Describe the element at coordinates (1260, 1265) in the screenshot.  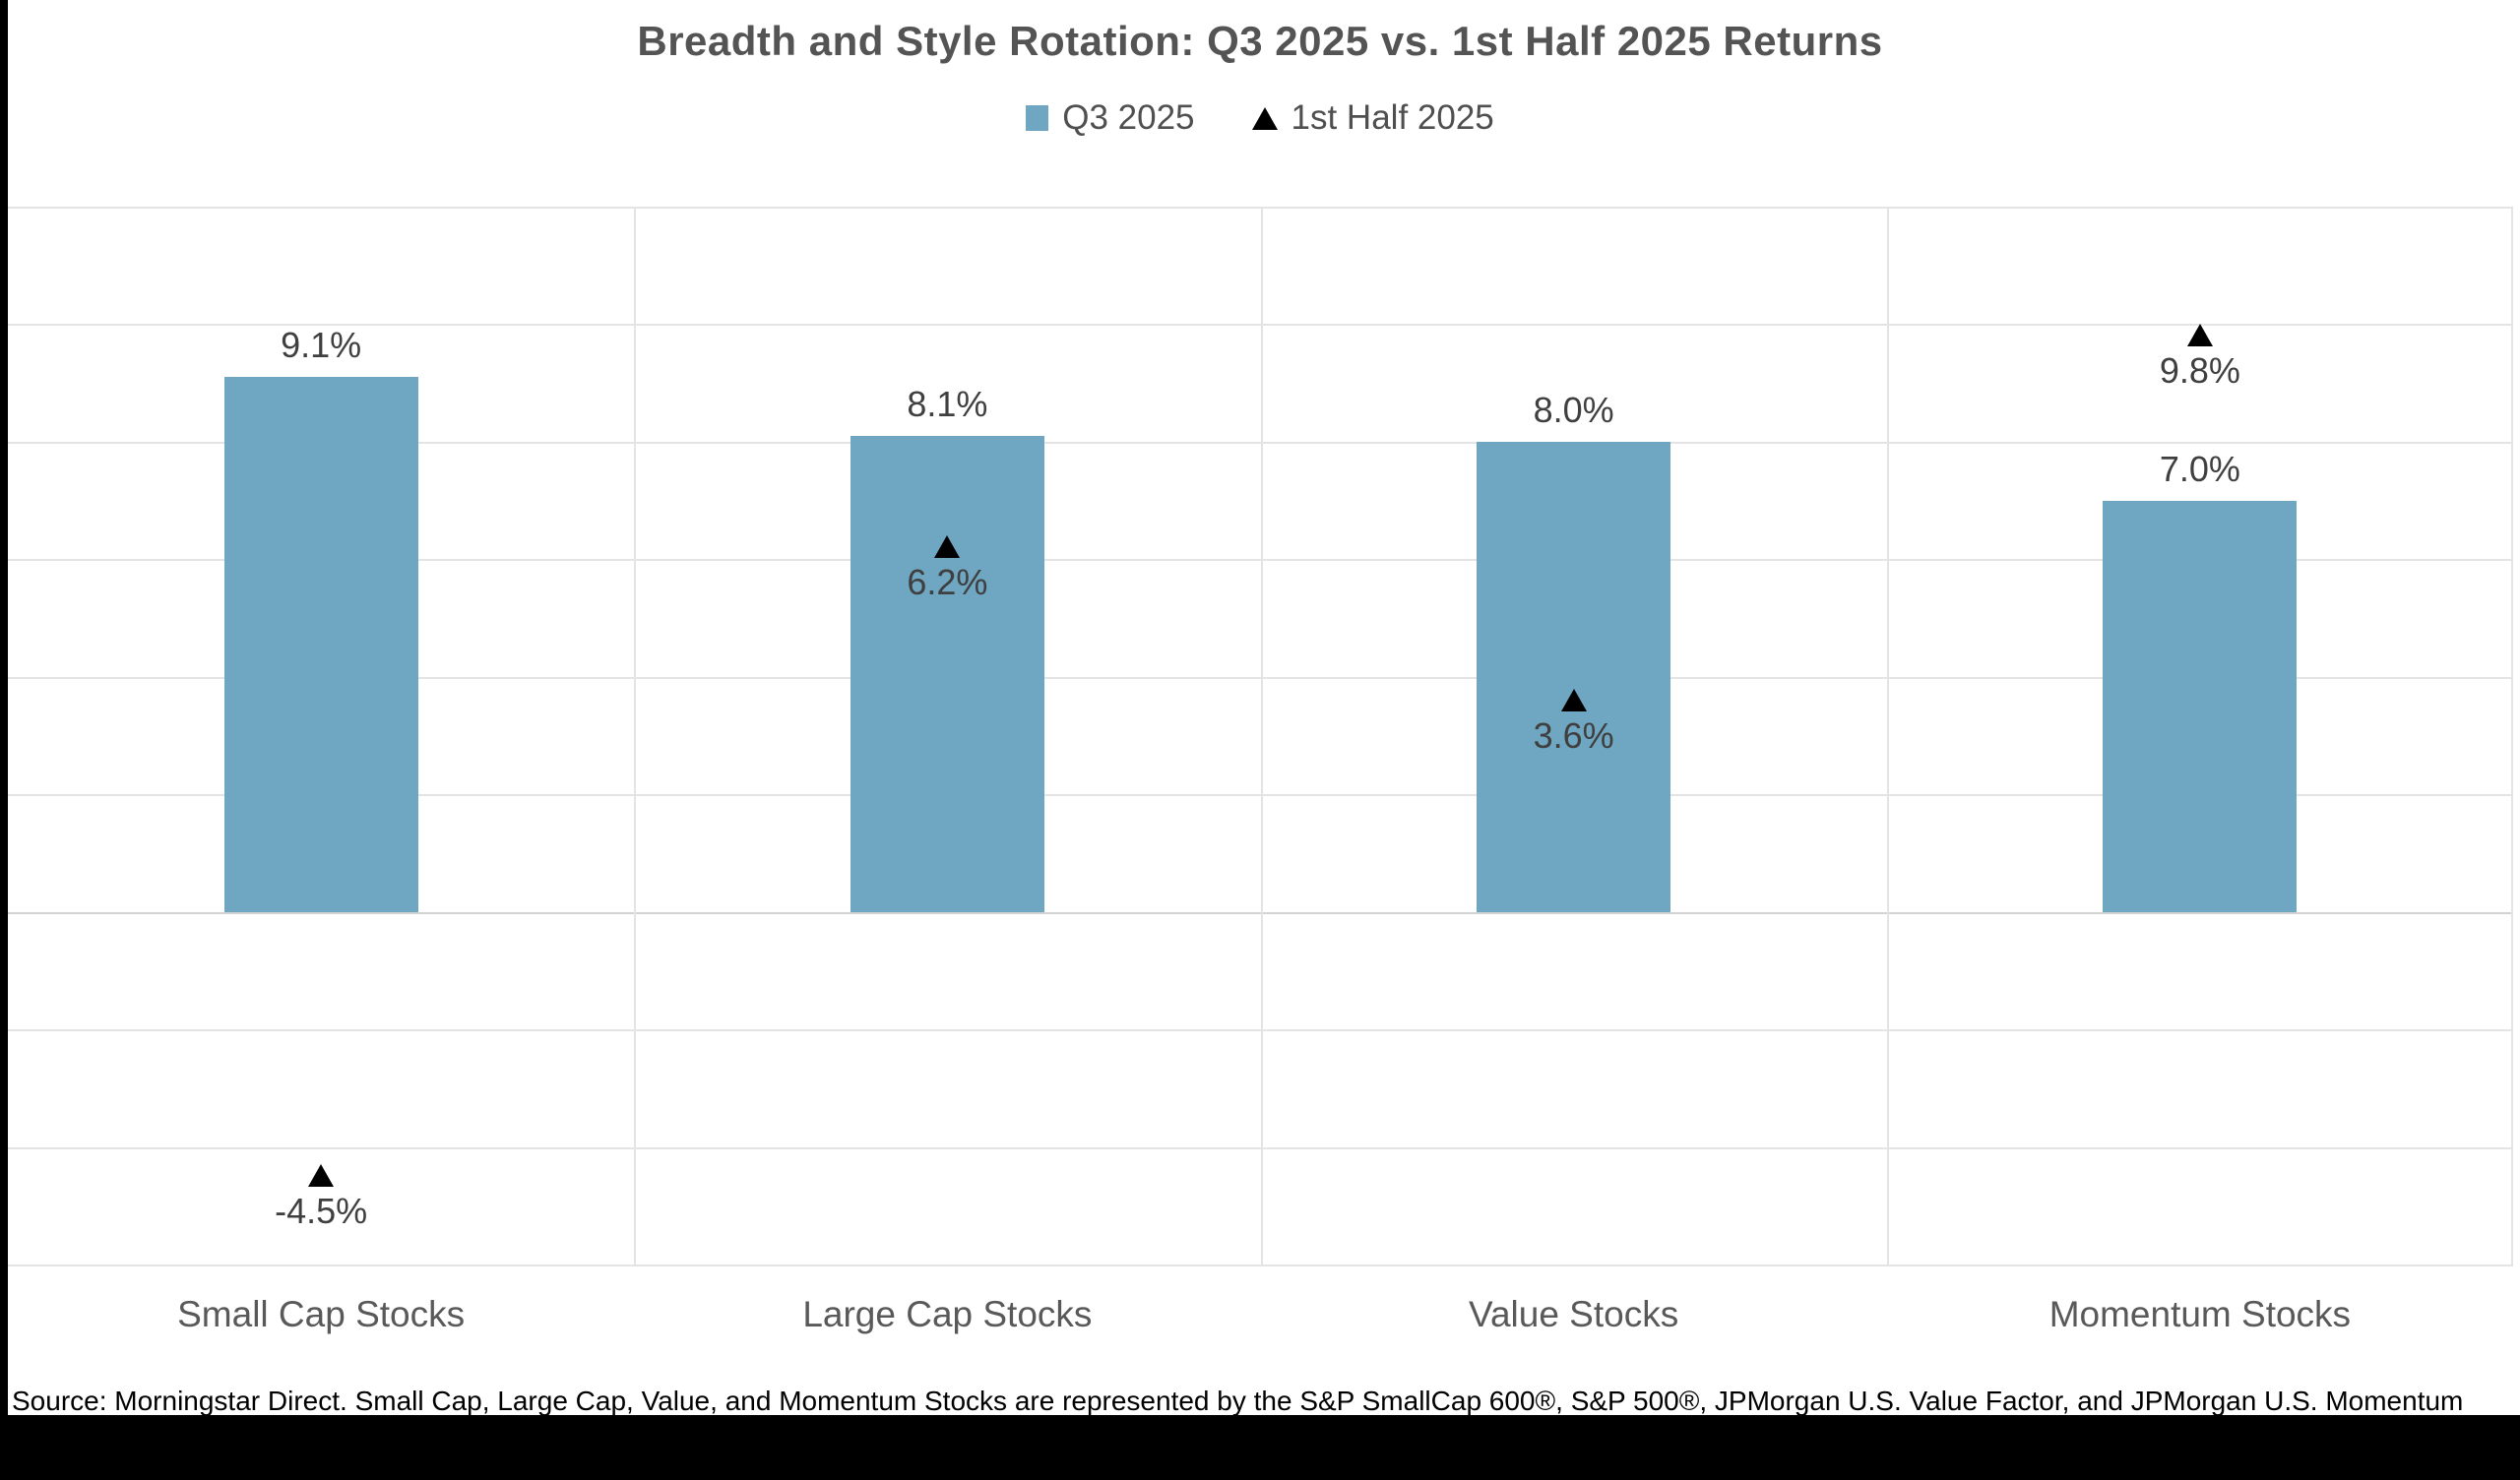
I see `gridline` at that location.